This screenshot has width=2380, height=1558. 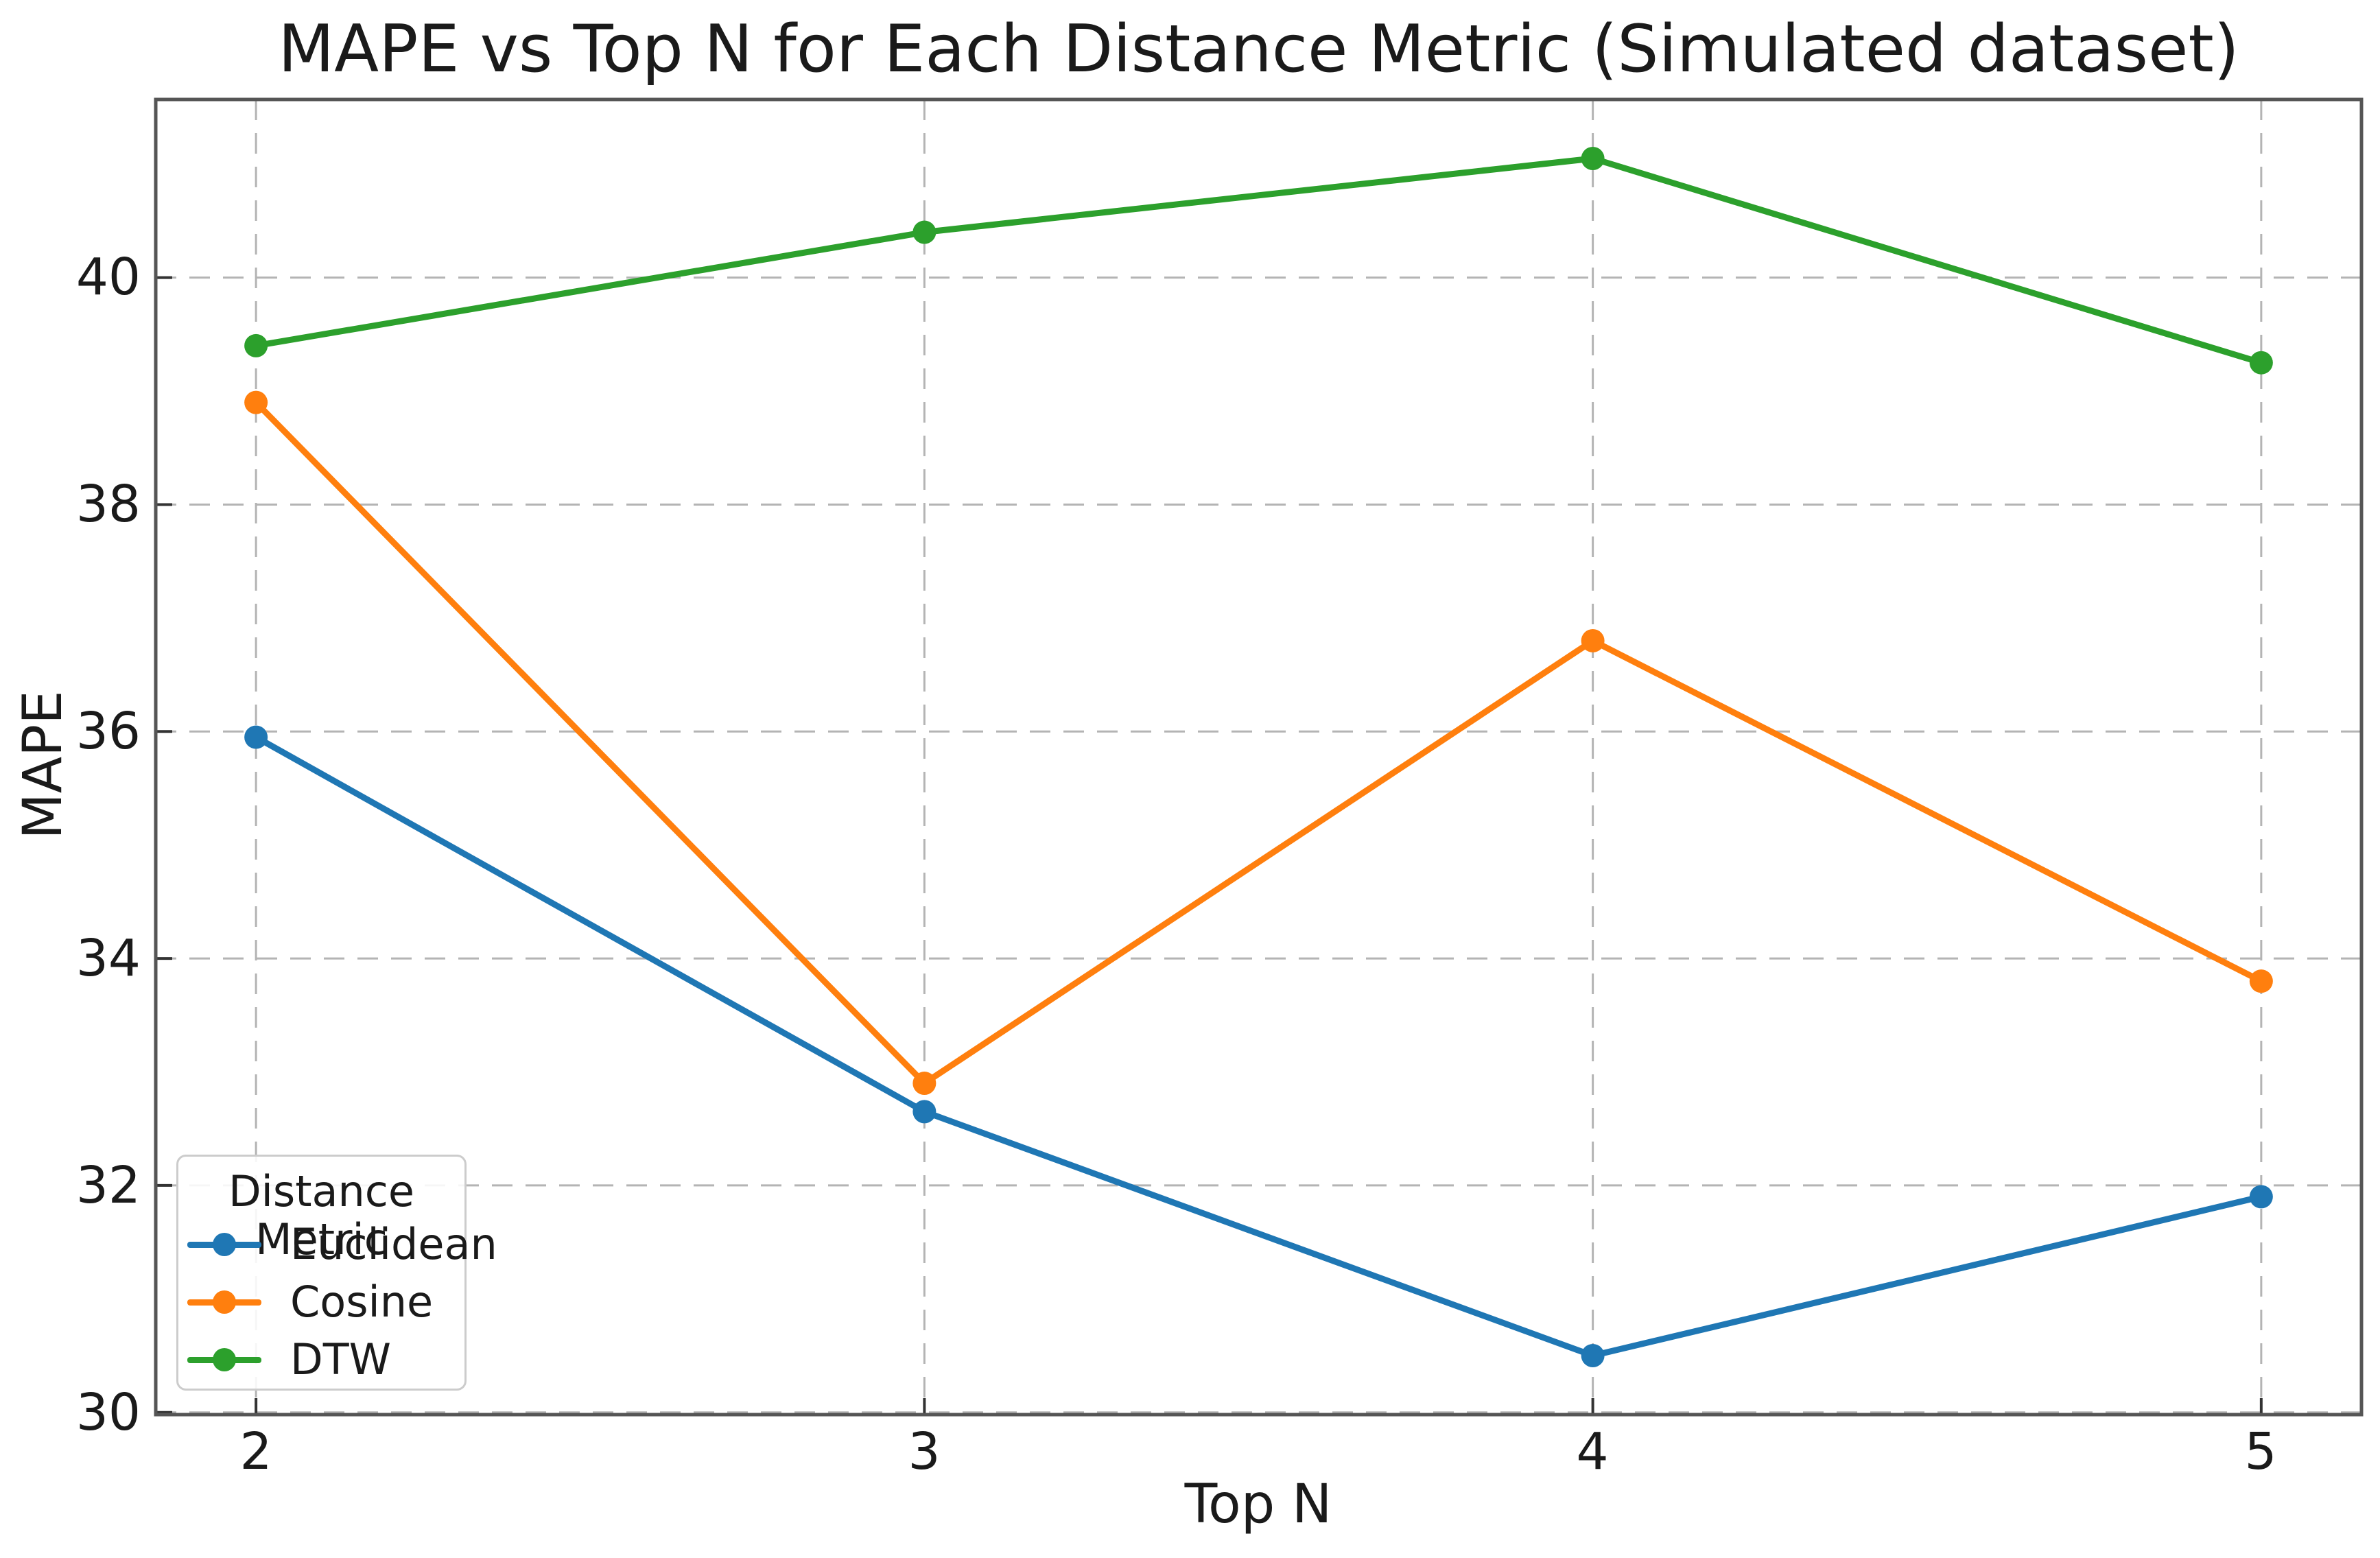 I want to click on y-tick-label: 38, so click(x=108, y=505).